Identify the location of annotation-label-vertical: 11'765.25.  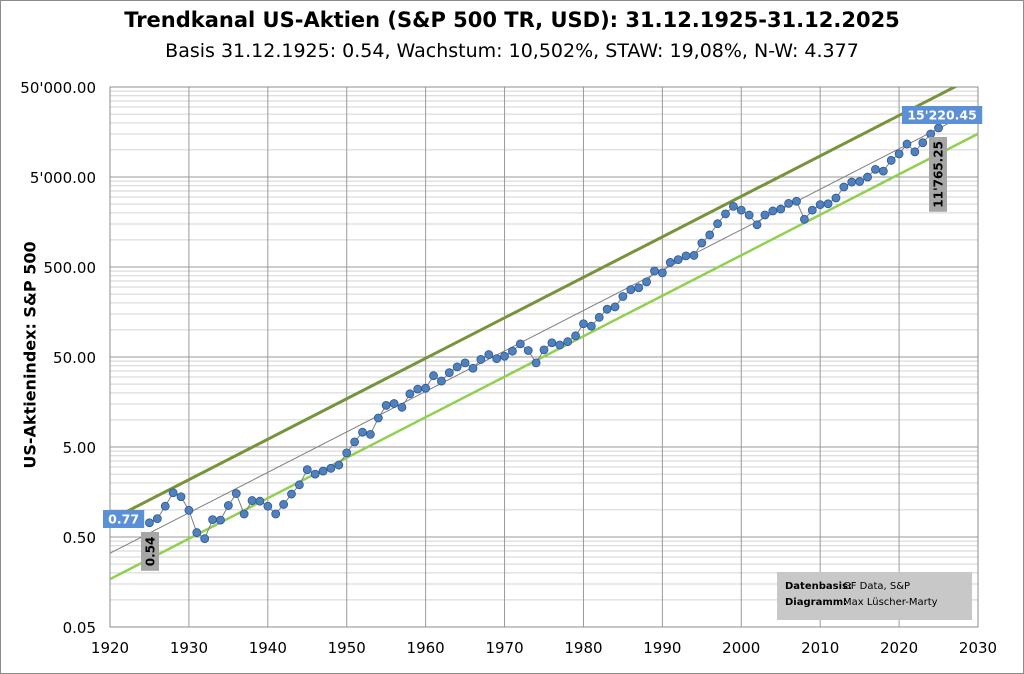
(939, 174).